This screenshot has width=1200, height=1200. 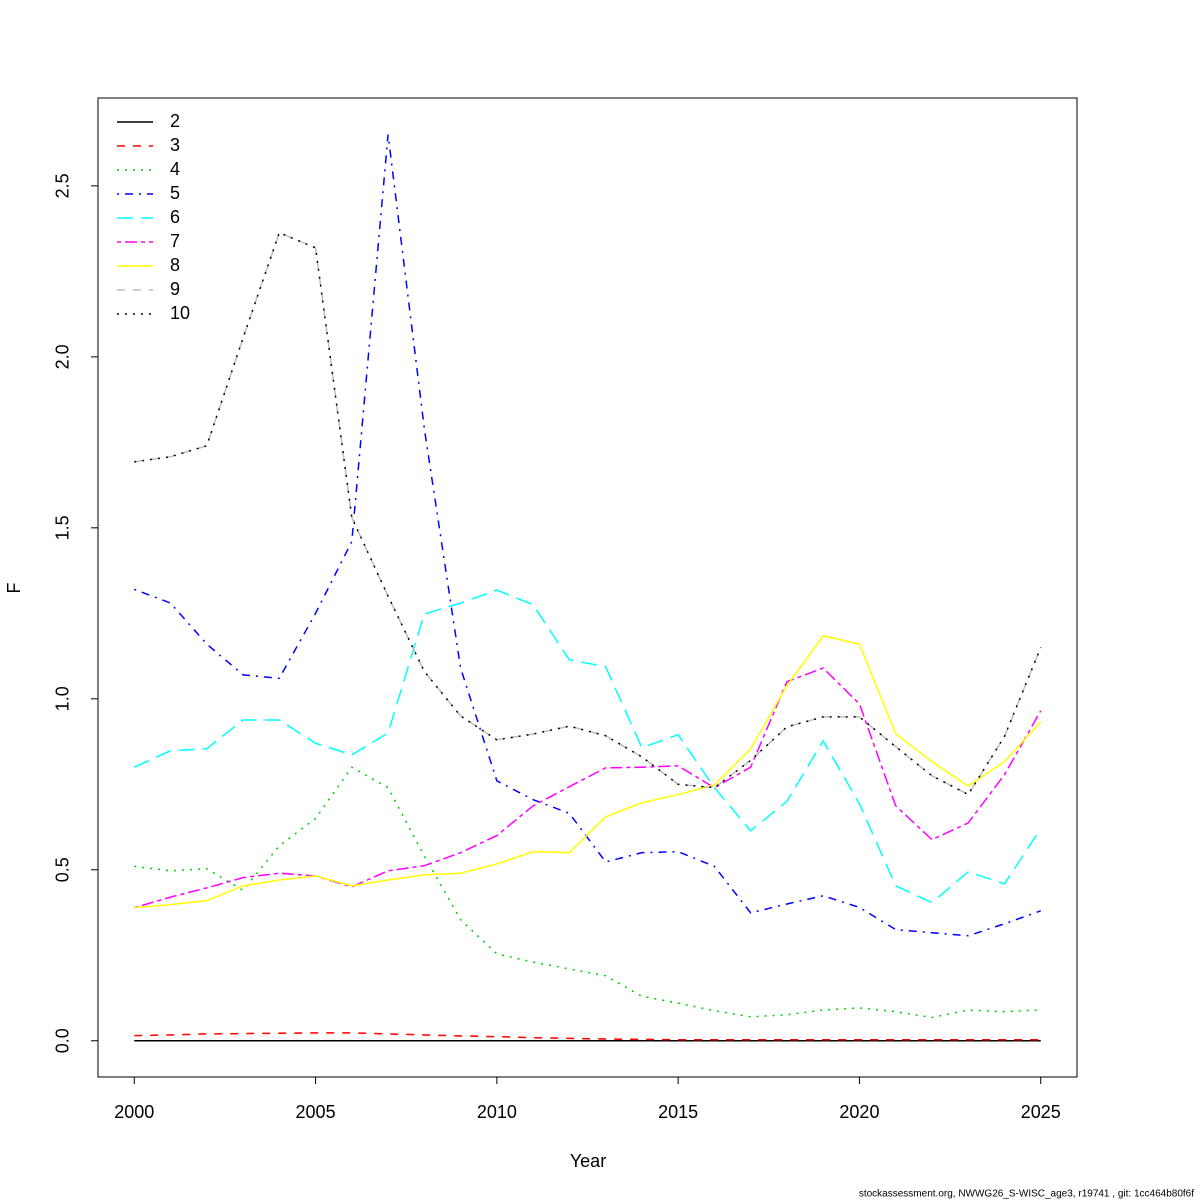 What do you see at coordinates (63, 356) in the screenshot?
I see `y-tick-label: 2.0` at bounding box center [63, 356].